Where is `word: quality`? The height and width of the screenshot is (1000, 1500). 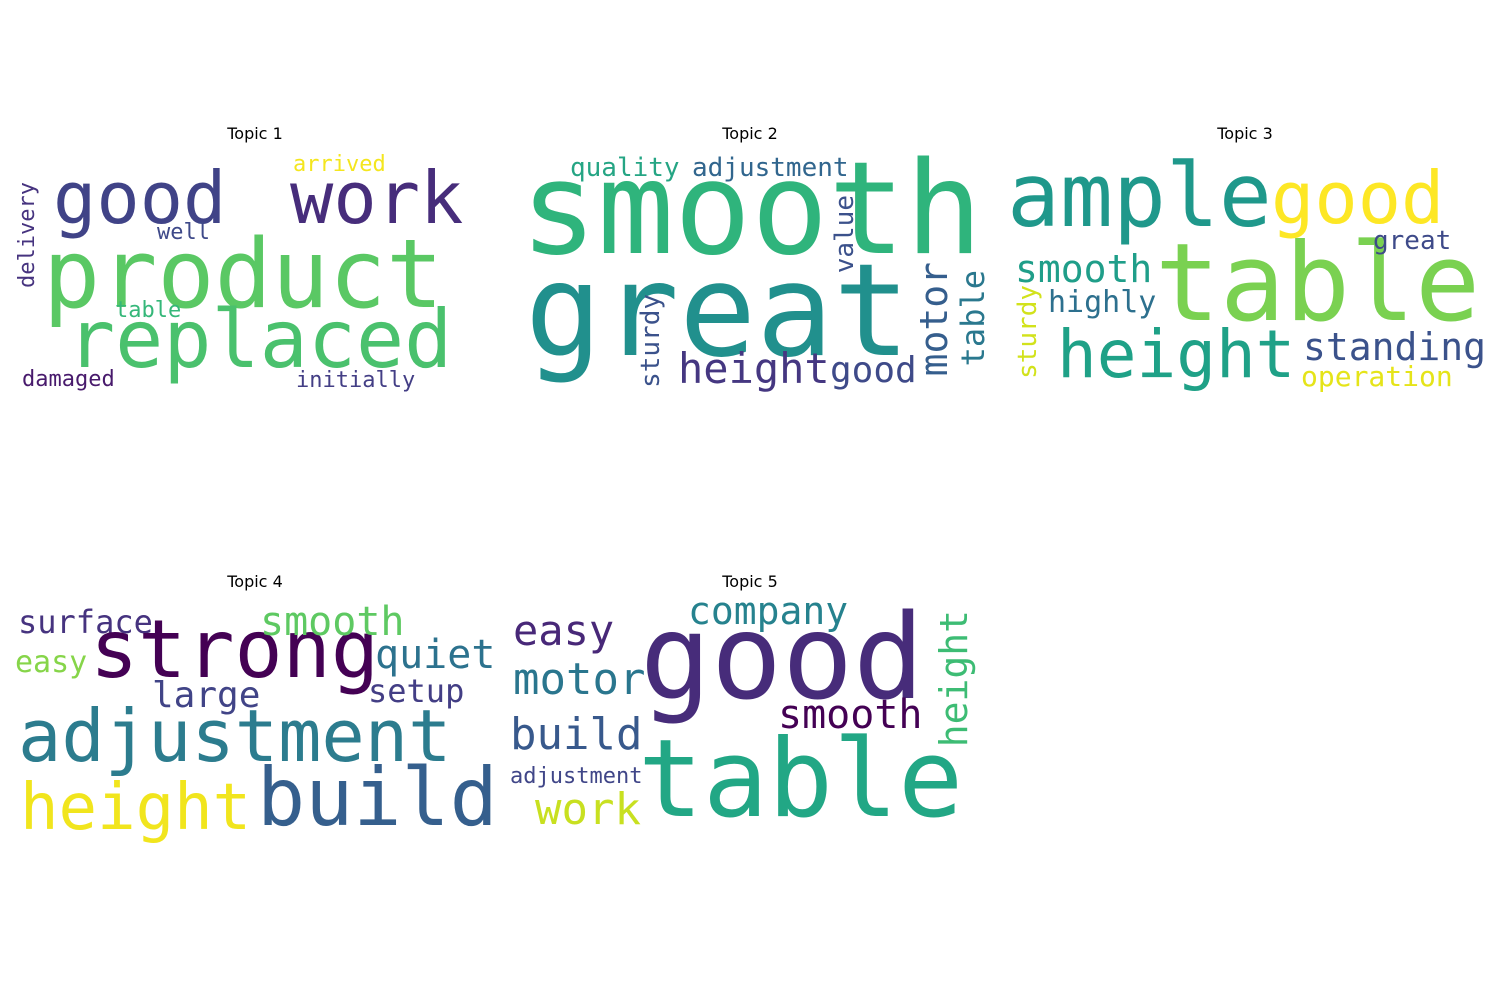 word: quality is located at coordinates (625, 168).